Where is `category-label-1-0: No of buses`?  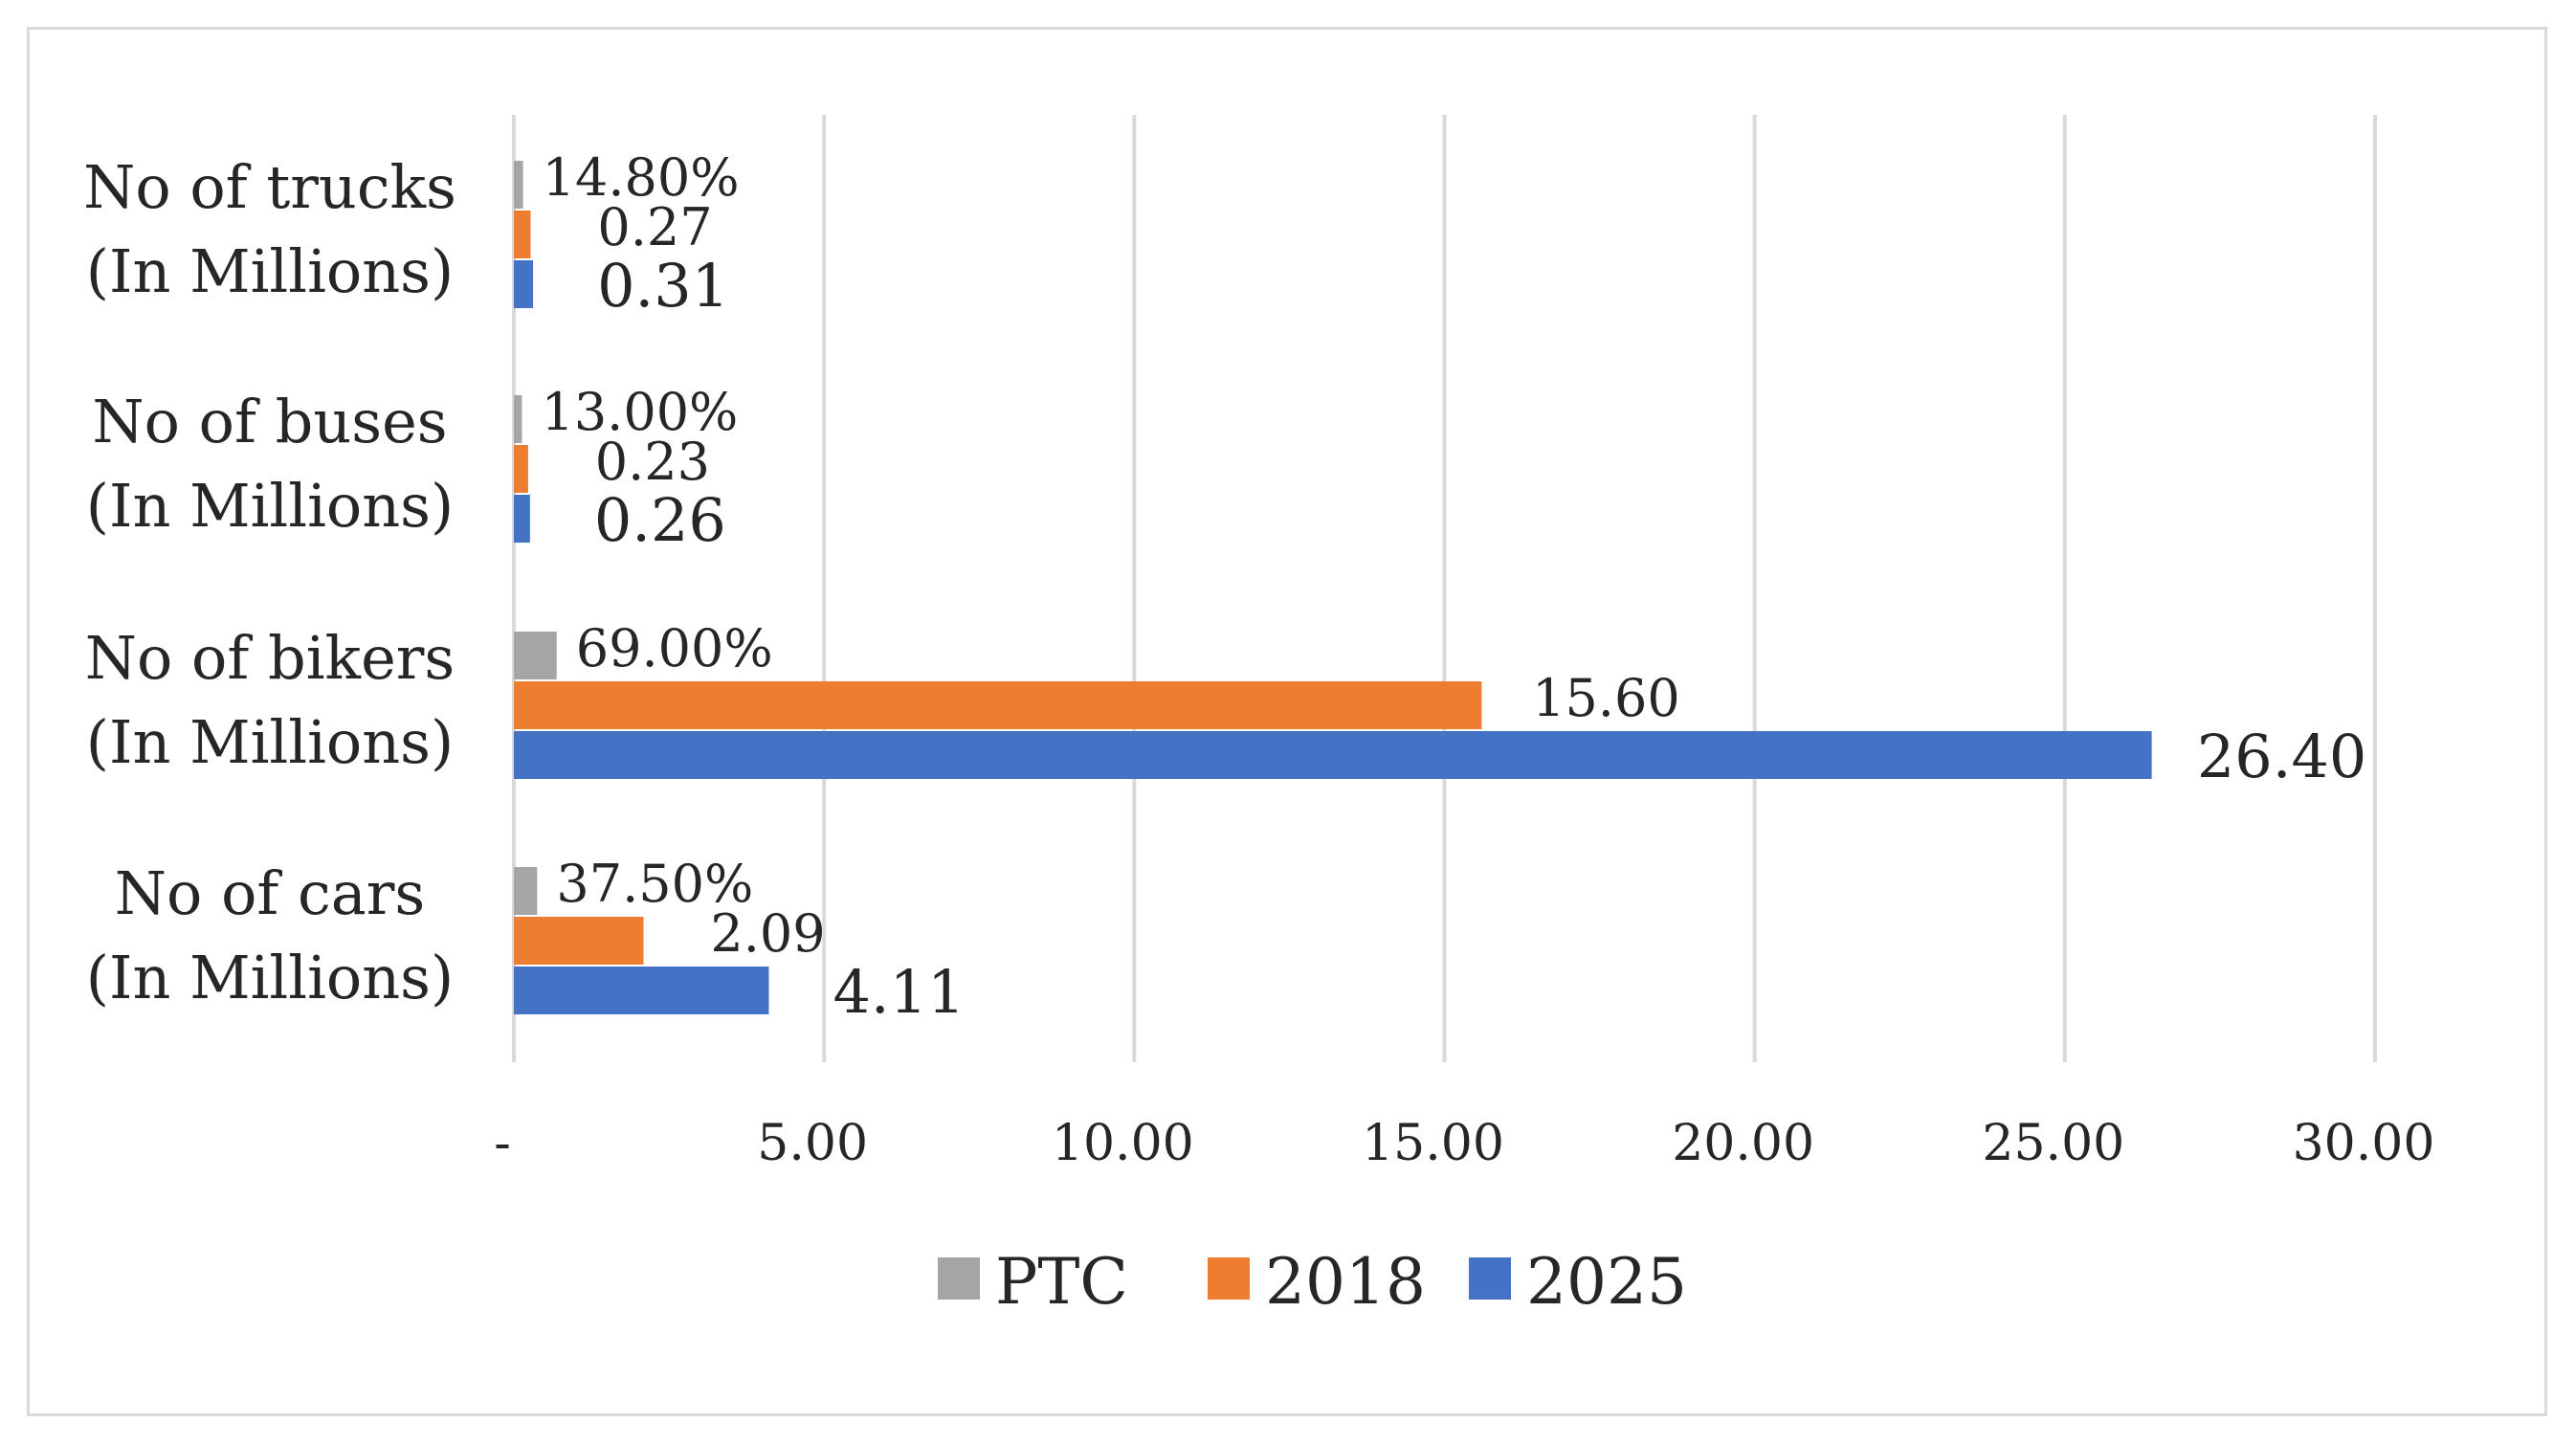 category-label-1-0: No of buses is located at coordinates (269, 421).